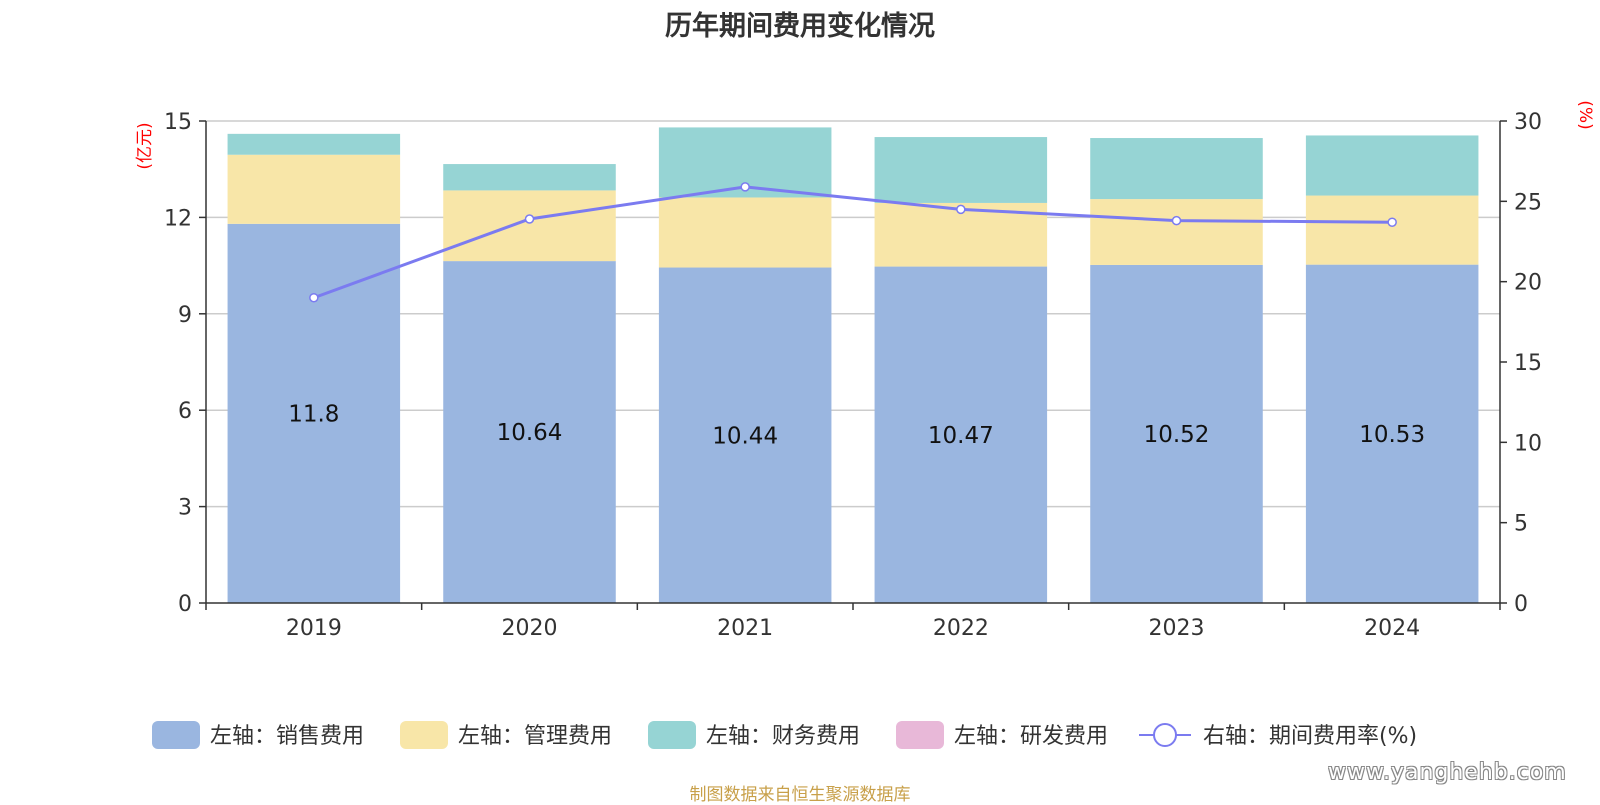 This screenshot has width=1600, height=805. What do you see at coordinates (178, 218) in the screenshot?
I see `left-tick-label: 12` at bounding box center [178, 218].